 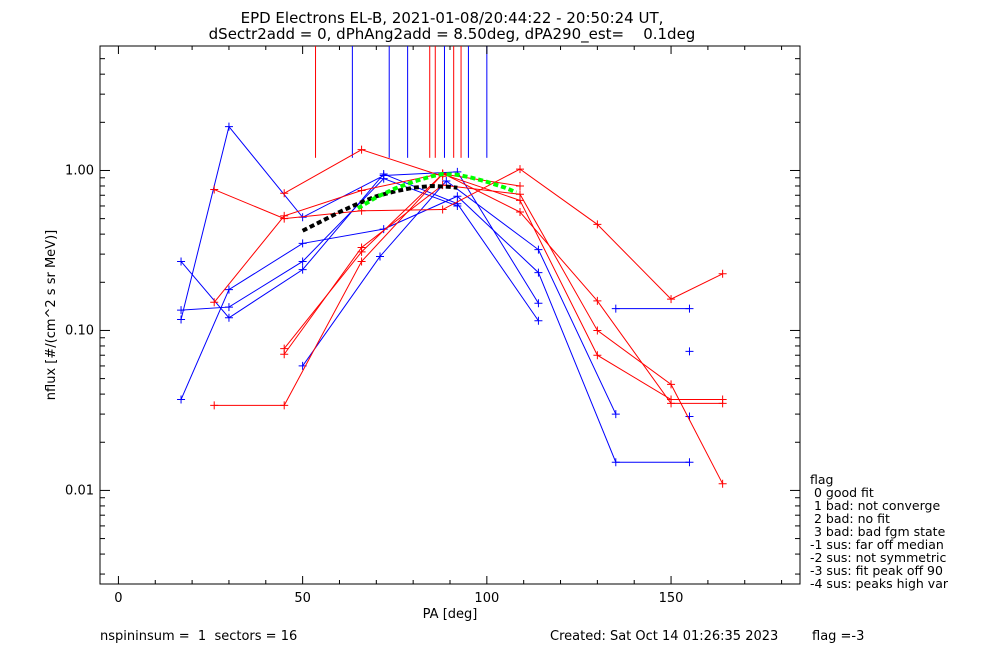 I want to click on legend-line: -3 sus: fit peak off 90, so click(x=876, y=570).